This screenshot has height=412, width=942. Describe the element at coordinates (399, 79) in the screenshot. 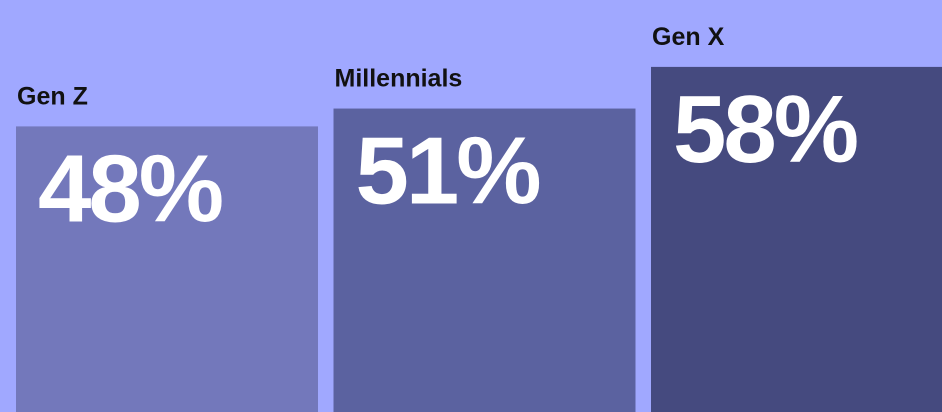

I see `category-label: Millennials` at that location.